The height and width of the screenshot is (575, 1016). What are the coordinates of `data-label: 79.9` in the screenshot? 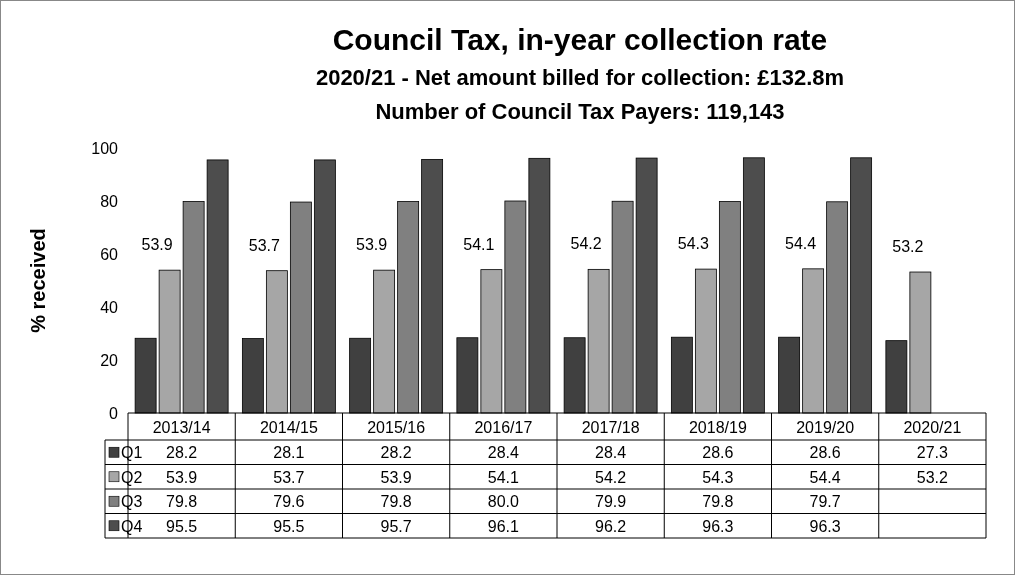 It's located at (611, 502).